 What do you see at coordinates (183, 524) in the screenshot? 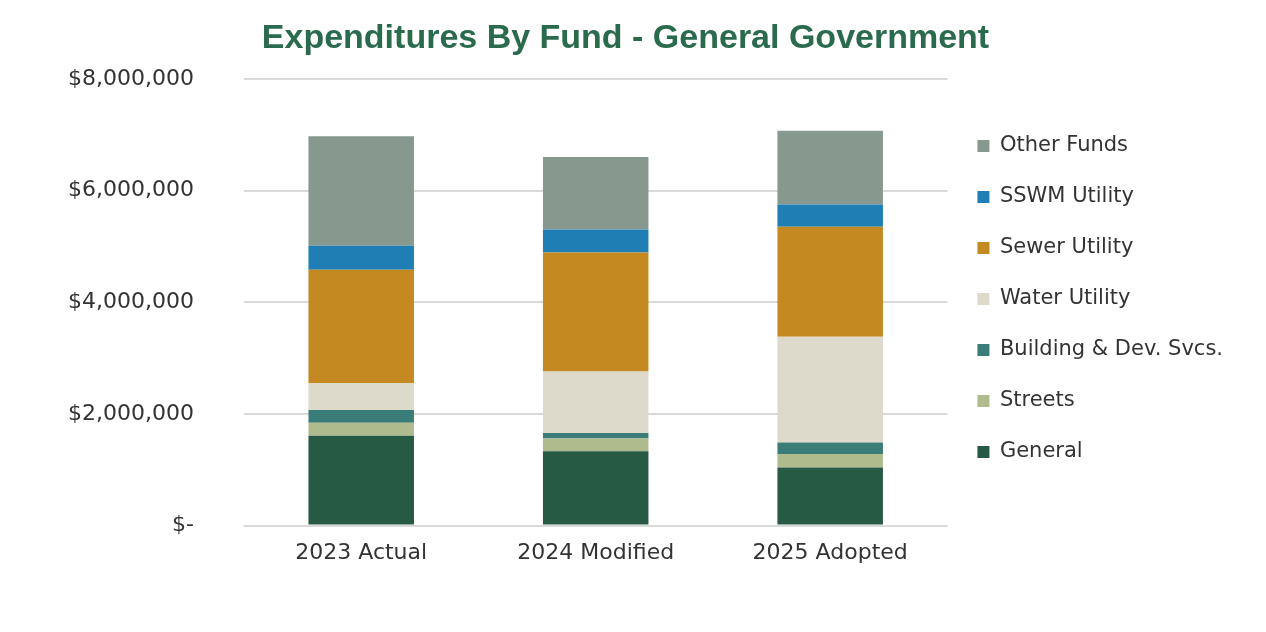
I see `y-tick-label: $-` at bounding box center [183, 524].